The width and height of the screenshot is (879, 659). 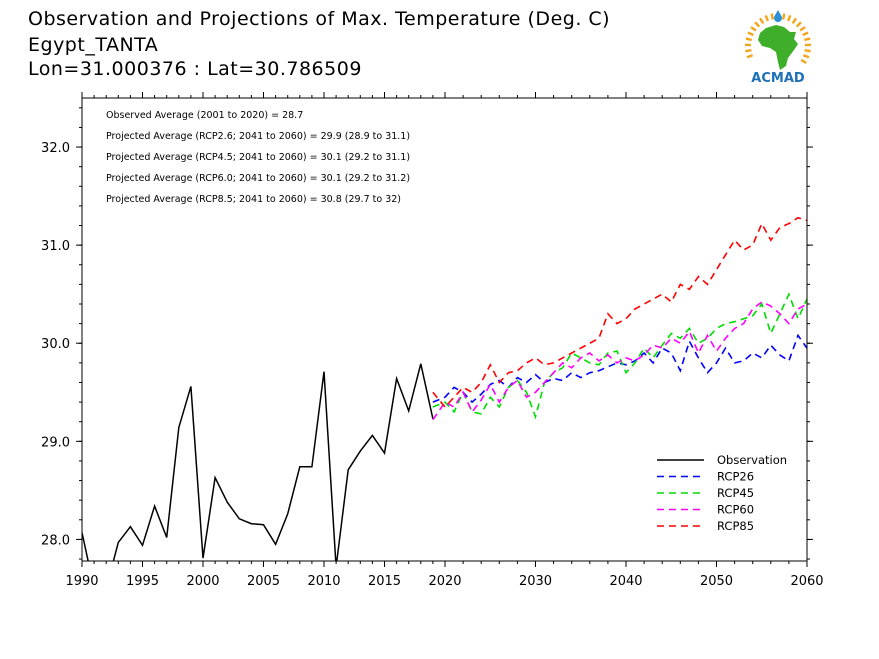 What do you see at coordinates (735, 493) in the screenshot?
I see `legend-label: RCP45` at bounding box center [735, 493].